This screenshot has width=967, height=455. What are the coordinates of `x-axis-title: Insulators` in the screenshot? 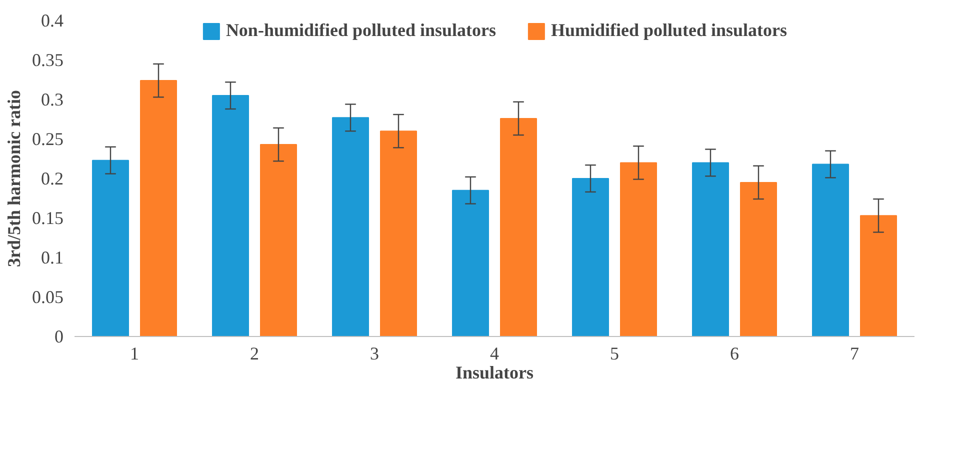 It's located at (494, 372).